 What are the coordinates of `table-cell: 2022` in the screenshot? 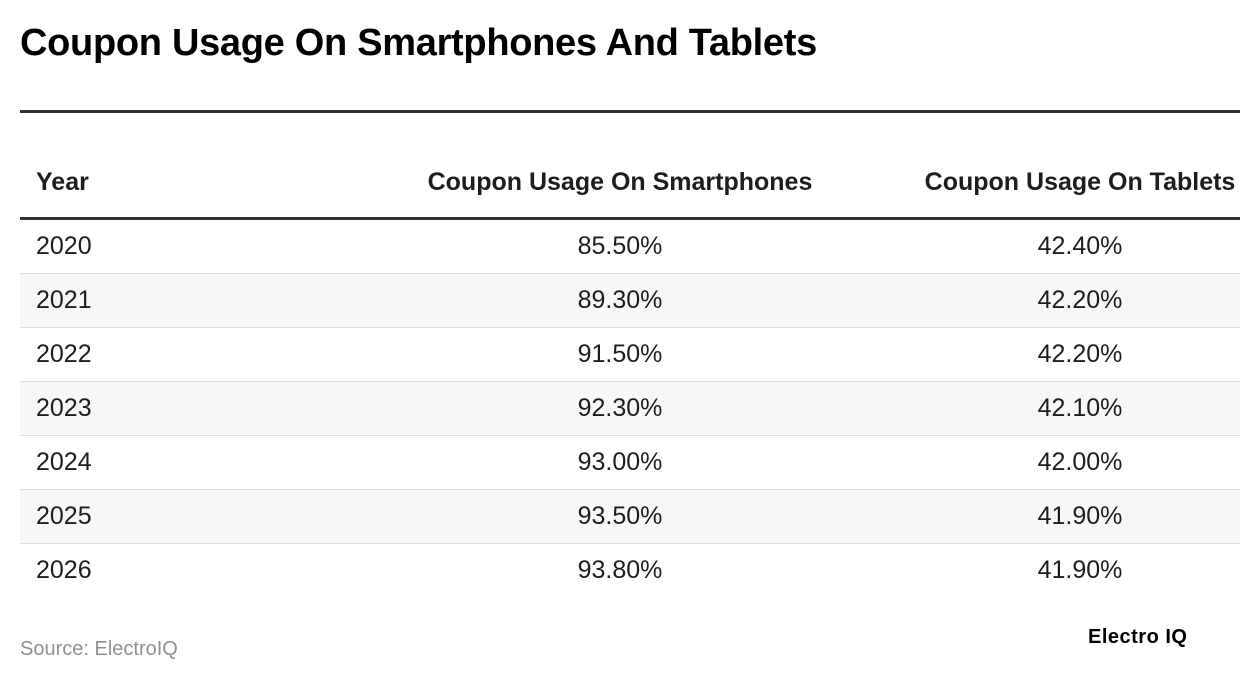 It's located at (200, 354).